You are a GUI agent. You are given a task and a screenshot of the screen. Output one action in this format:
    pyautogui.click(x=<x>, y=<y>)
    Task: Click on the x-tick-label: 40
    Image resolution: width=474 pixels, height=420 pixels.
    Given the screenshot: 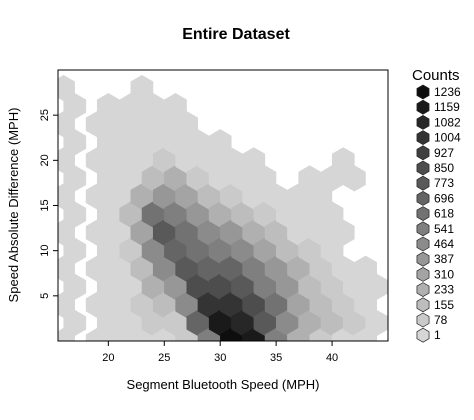 What is the action you would take?
    pyautogui.click(x=332, y=358)
    